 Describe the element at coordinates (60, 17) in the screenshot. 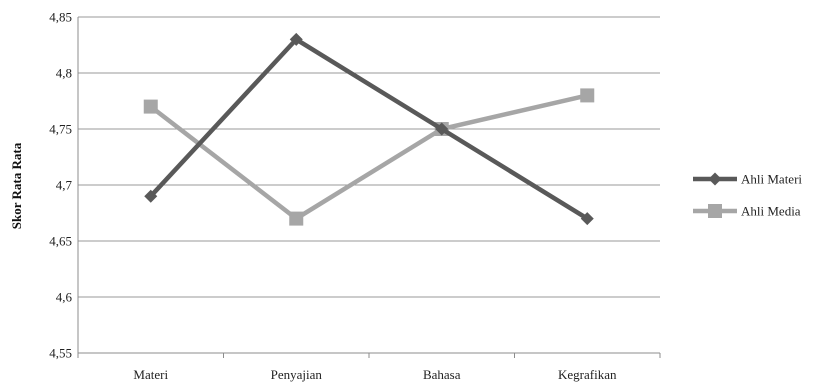

I see `y-tick-label: 4,85` at that location.